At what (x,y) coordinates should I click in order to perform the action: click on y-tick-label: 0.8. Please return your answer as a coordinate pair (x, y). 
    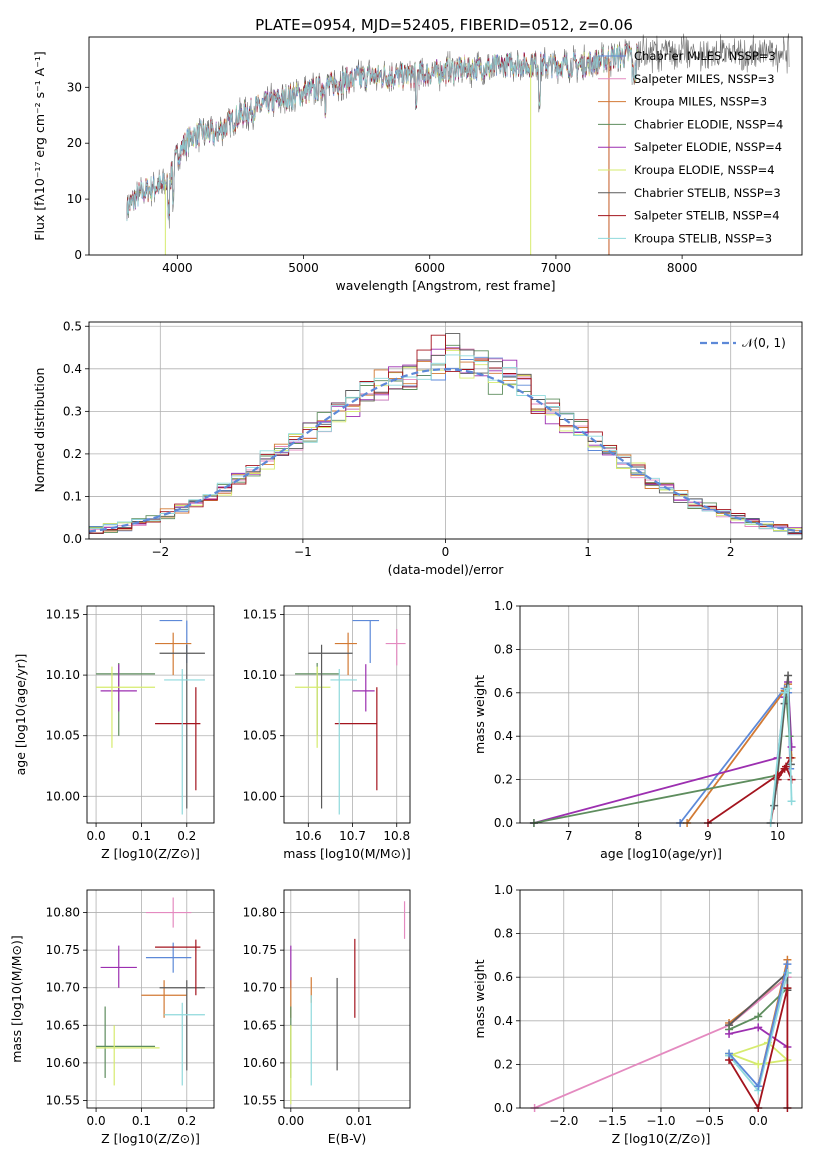
    Looking at the image, I should click on (503, 934).